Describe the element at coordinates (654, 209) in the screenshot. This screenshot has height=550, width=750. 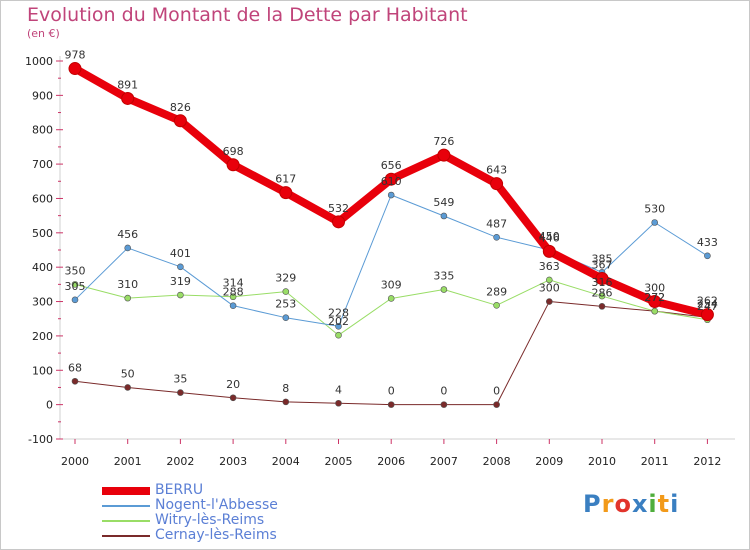
I see `data-label: 530` at that location.